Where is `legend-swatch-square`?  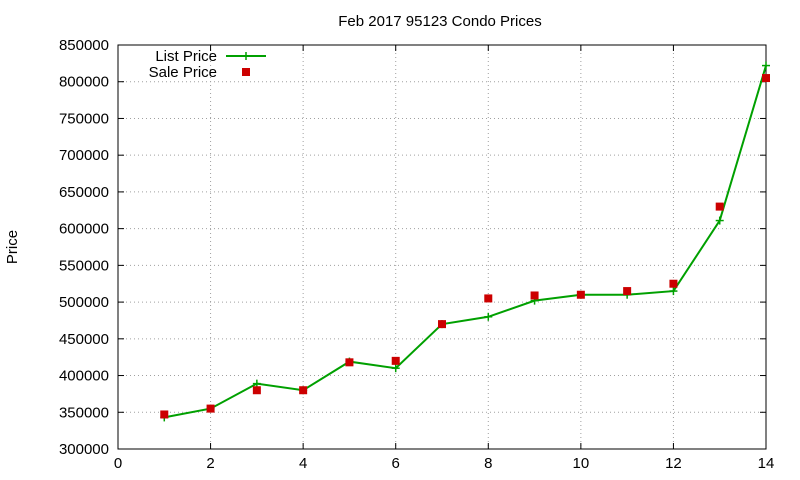
legend-swatch-square is located at coordinates (246, 72).